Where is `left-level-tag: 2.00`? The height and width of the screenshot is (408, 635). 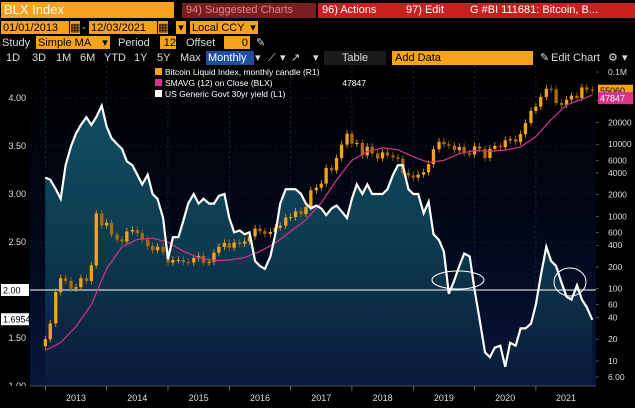 left-level-tag: 2.00 is located at coordinates (12, 291).